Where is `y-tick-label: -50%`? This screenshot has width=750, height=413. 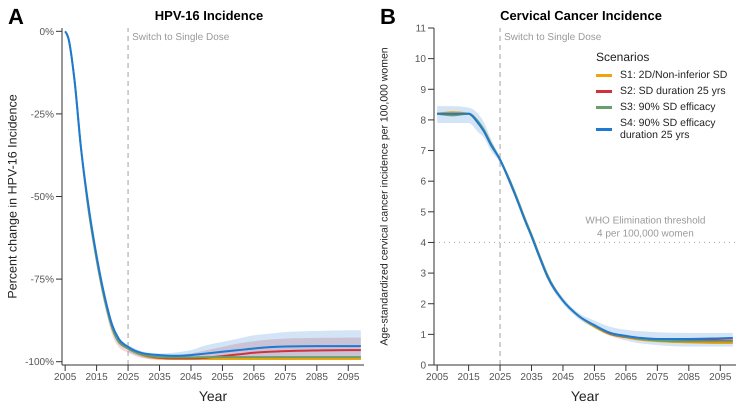
y-tick-label: -50% is located at coordinates (42, 198).